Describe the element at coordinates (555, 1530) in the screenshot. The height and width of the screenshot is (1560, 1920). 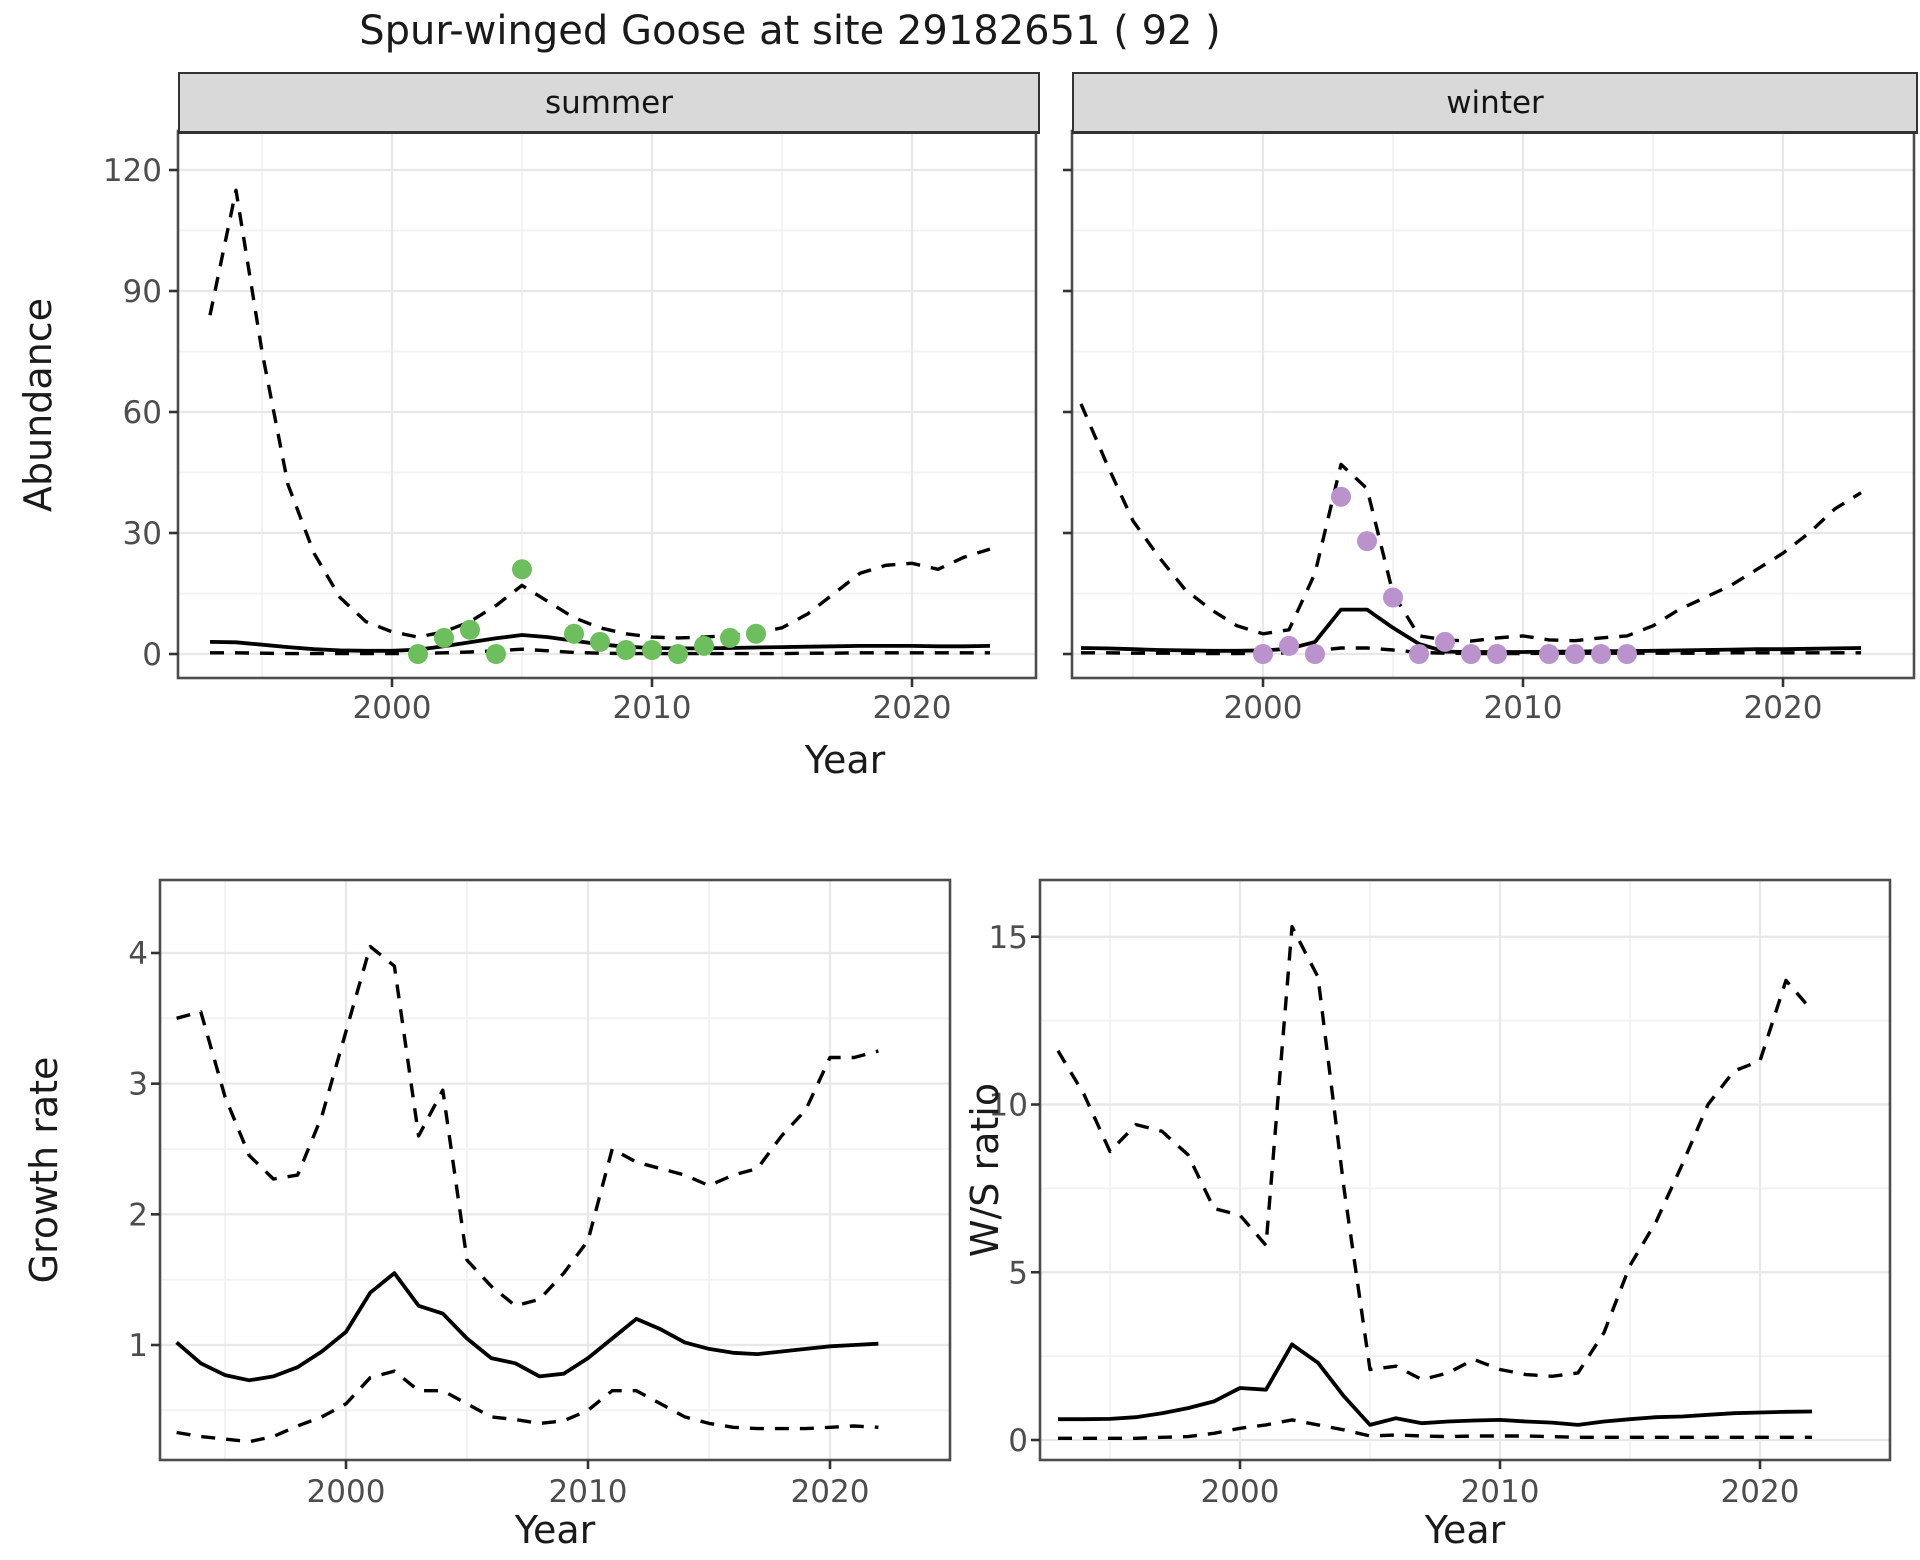
I see `x-axis-title-growth-rate: Year` at that location.